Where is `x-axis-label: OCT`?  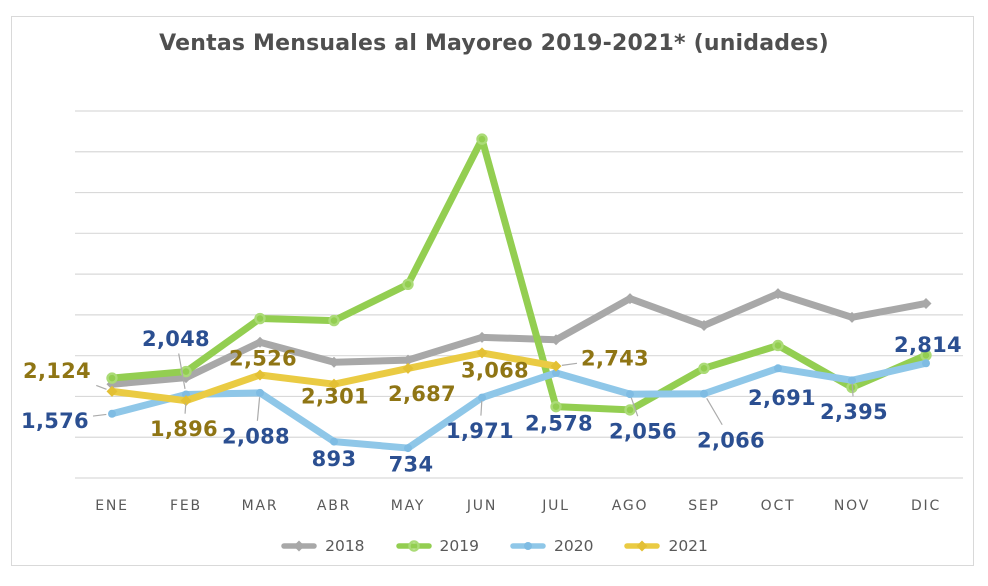
x-axis-label: OCT is located at coordinates (778, 506).